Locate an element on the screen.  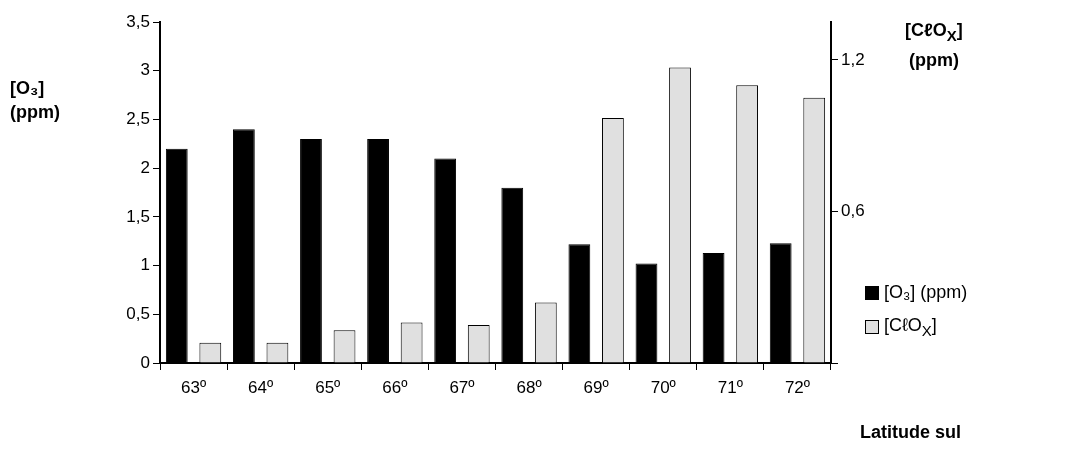
y-tick-label: 1 is located at coordinates (145, 265).